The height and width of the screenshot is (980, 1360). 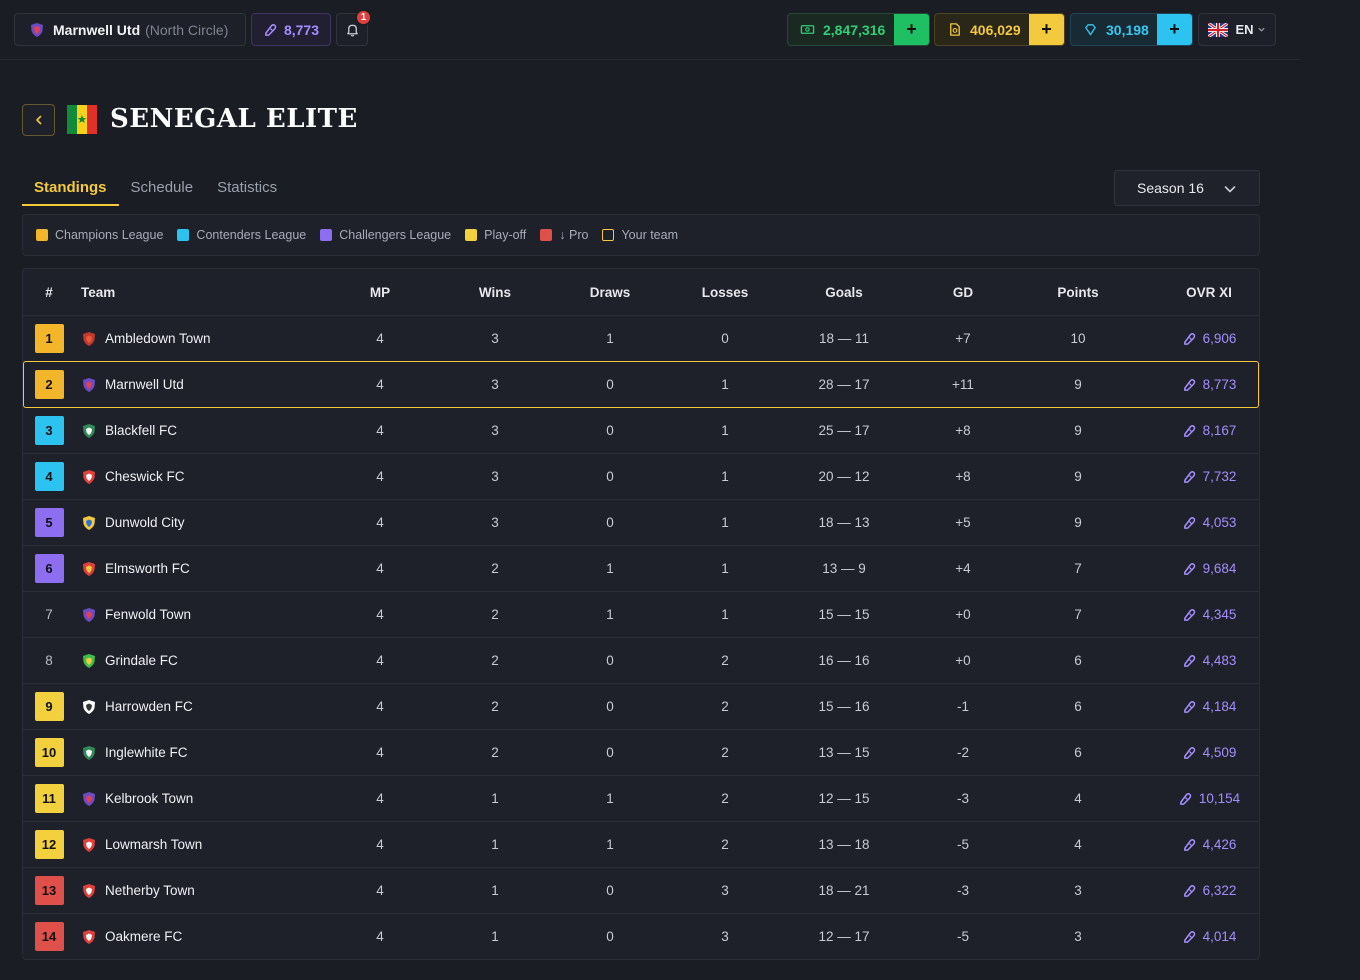 What do you see at coordinates (98, 292) in the screenshot?
I see `column-header-team: Team` at bounding box center [98, 292].